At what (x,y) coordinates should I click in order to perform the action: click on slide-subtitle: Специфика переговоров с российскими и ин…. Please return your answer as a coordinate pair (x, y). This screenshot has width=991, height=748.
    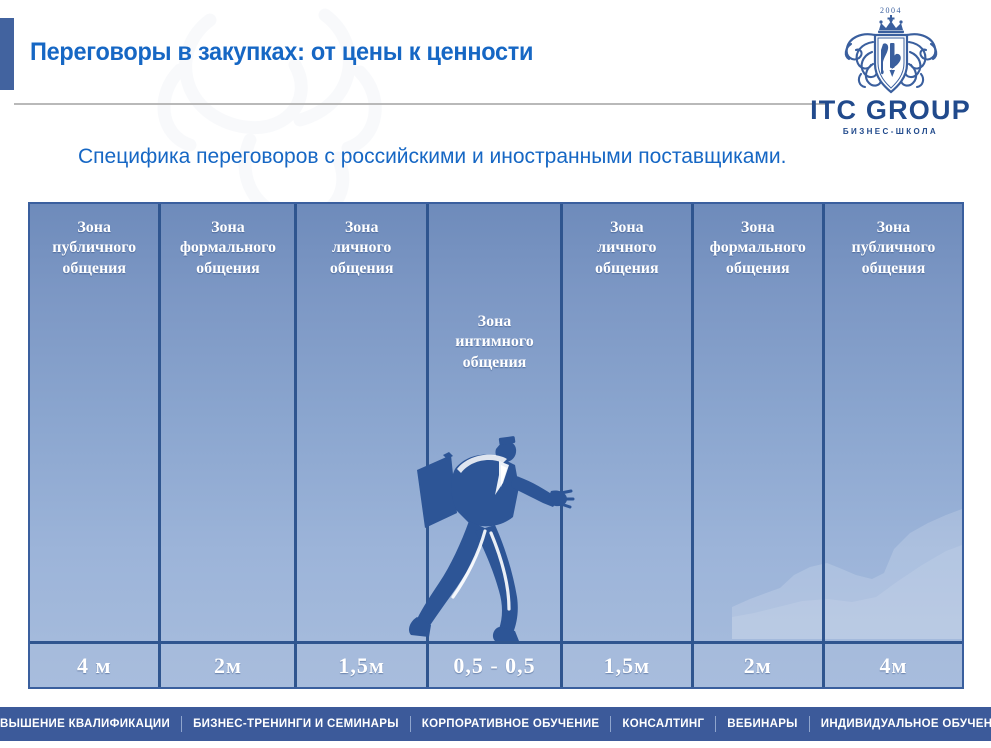
    Looking at the image, I should click on (432, 156).